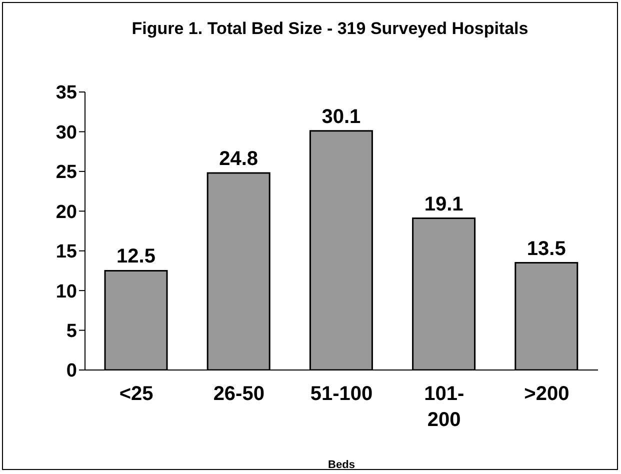 The width and height of the screenshot is (621, 474). Describe the element at coordinates (67, 173) in the screenshot. I see `y-tick-label: 25` at that location.